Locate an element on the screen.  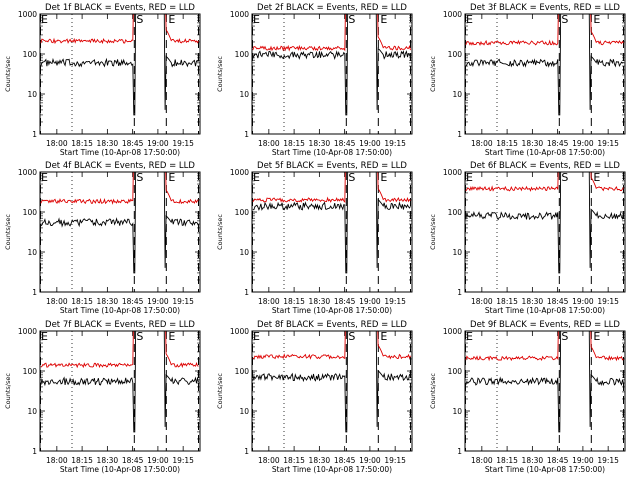
panel-title: Det 1f BLACK = Events, RED = LLD is located at coordinates (120, 8).